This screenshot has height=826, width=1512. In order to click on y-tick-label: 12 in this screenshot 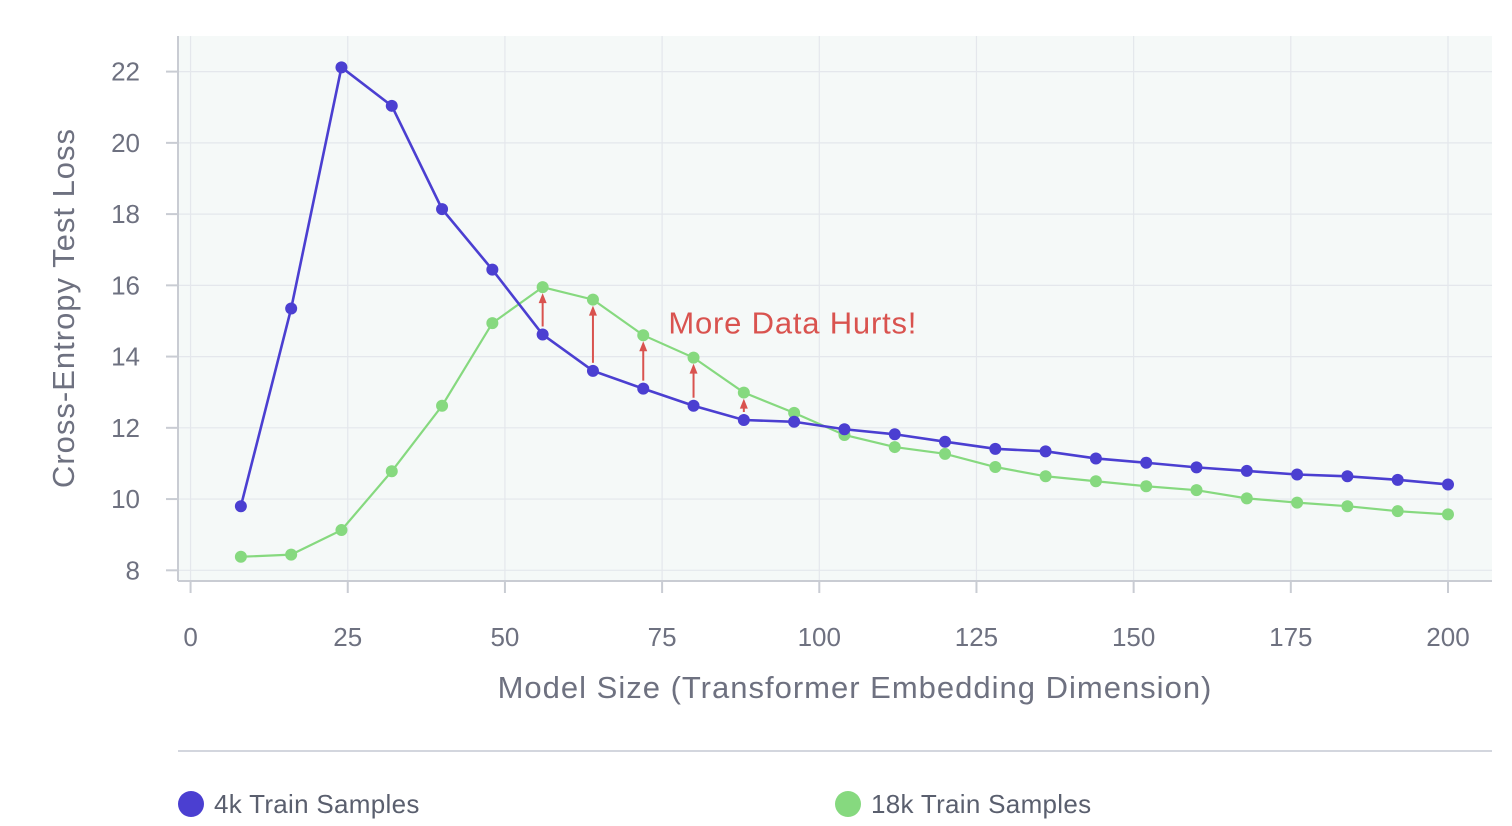, I will do `click(125, 428)`.